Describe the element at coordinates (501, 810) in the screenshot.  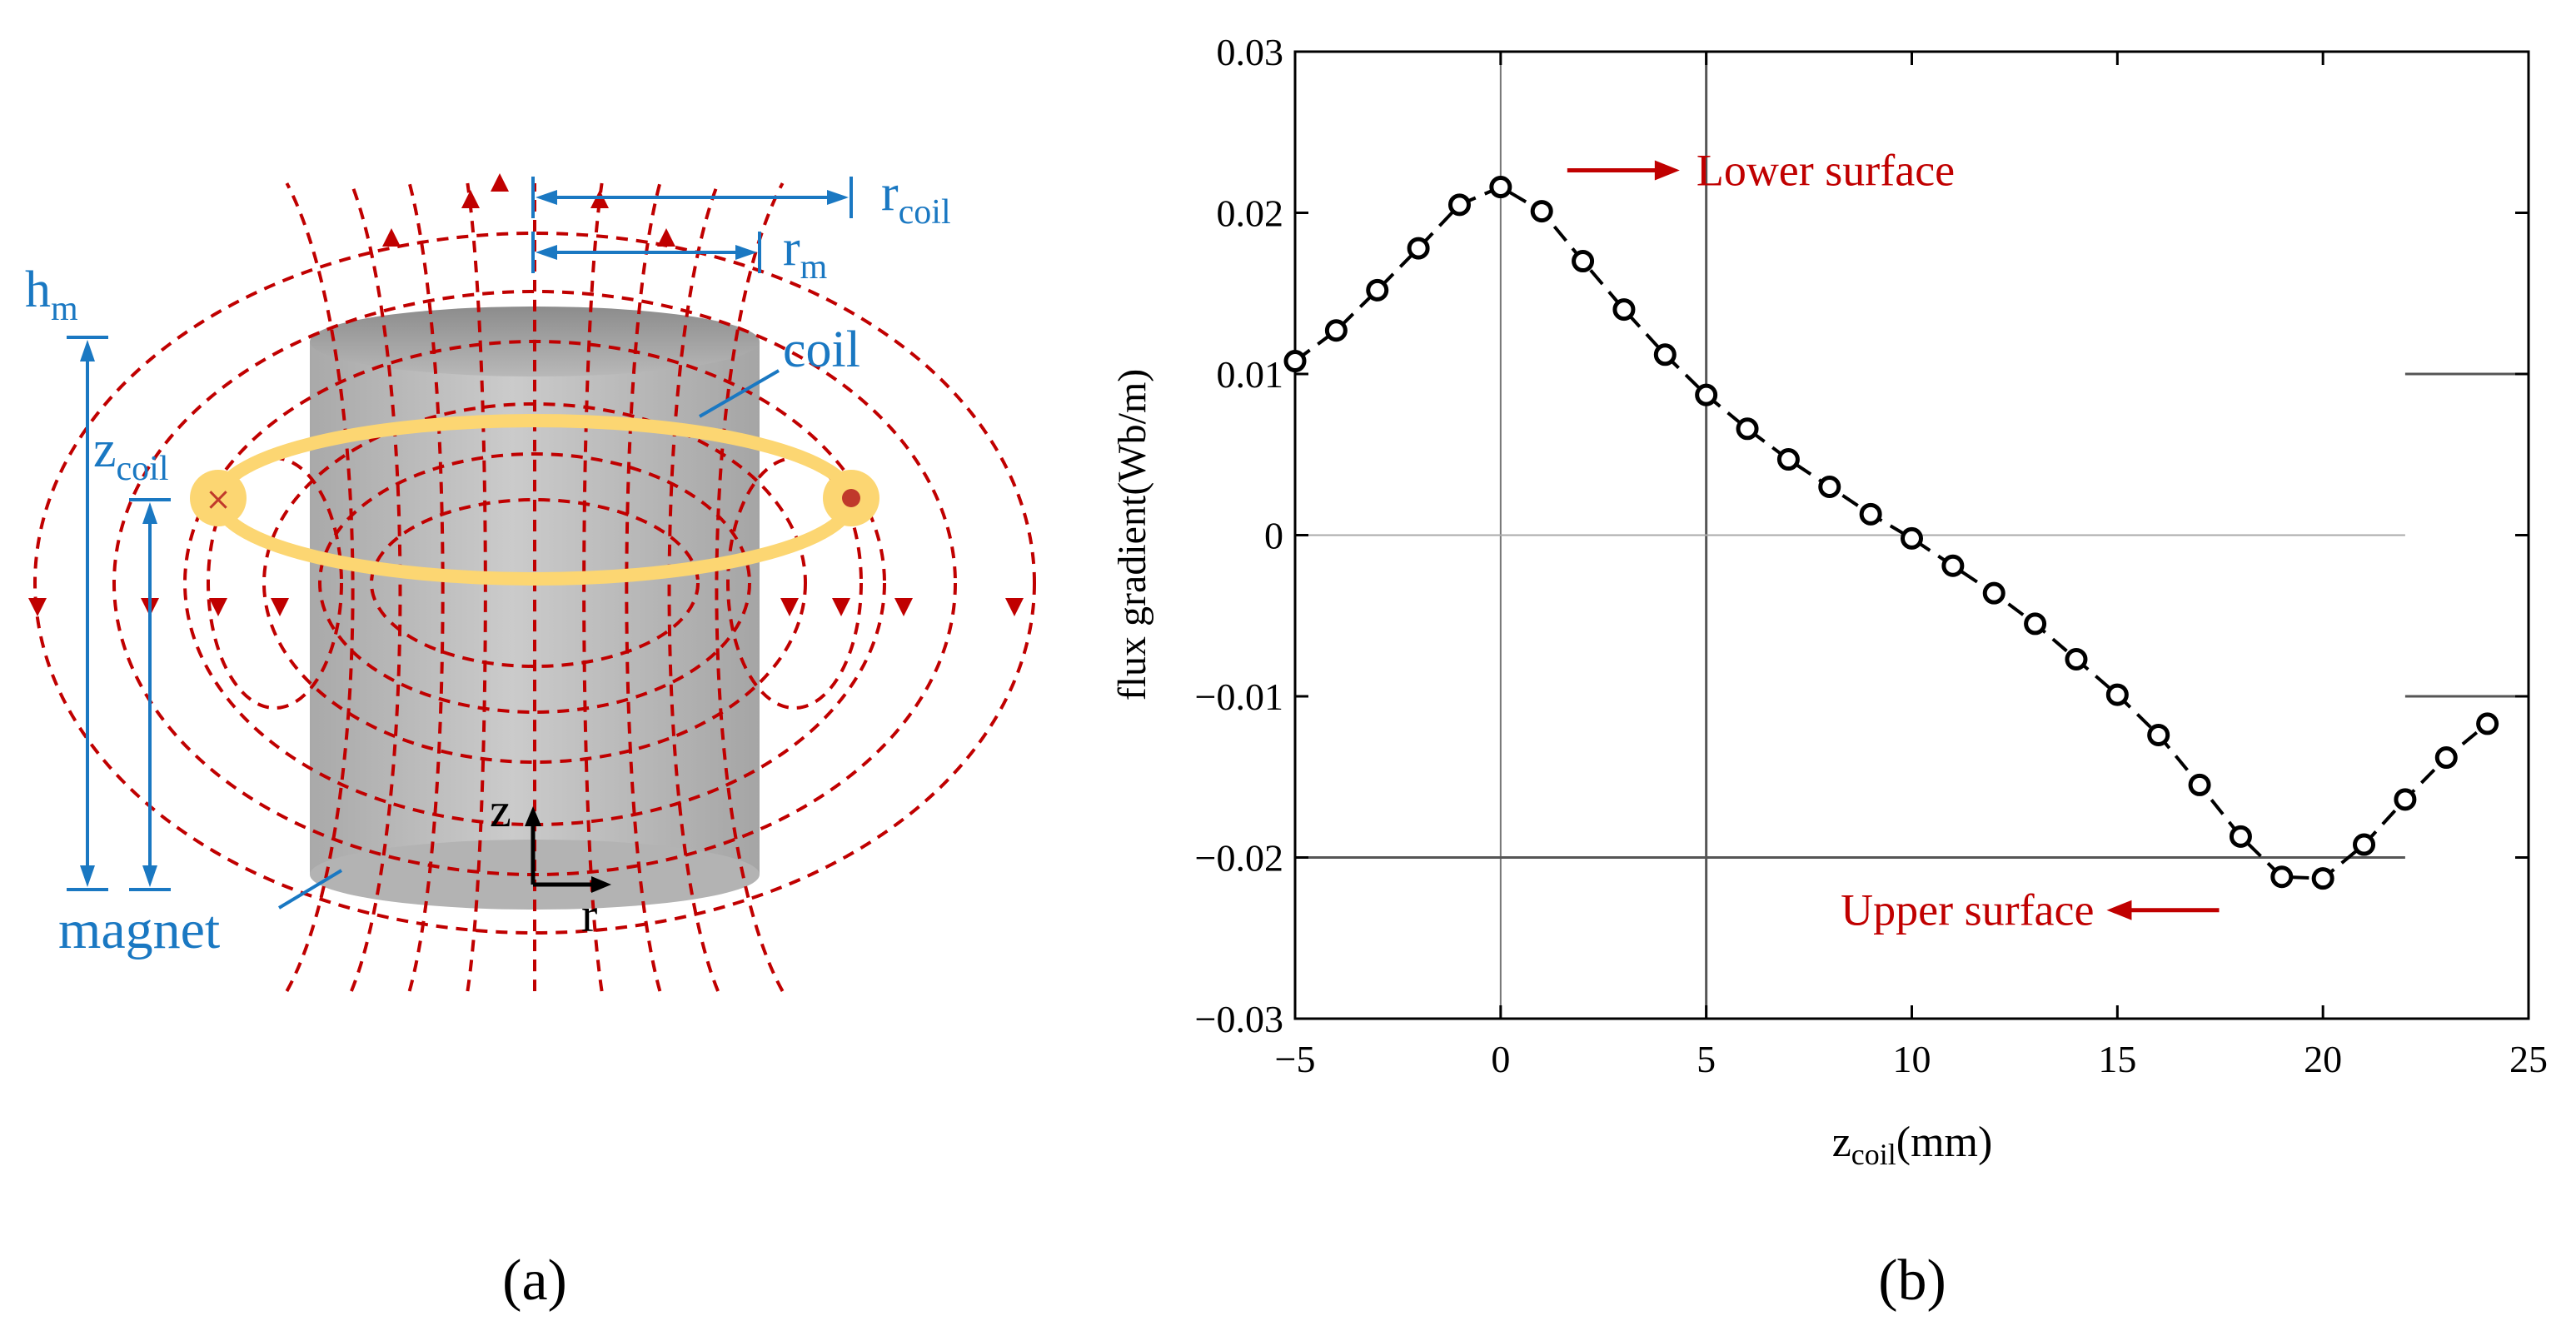
I see `axis-z-label: z` at that location.